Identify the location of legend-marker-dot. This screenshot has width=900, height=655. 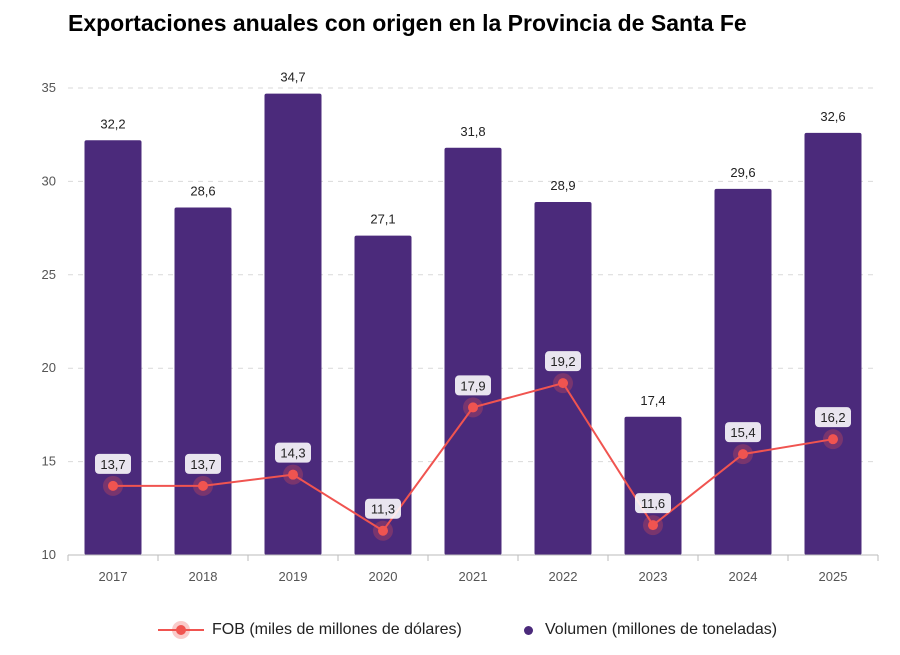
(181, 630).